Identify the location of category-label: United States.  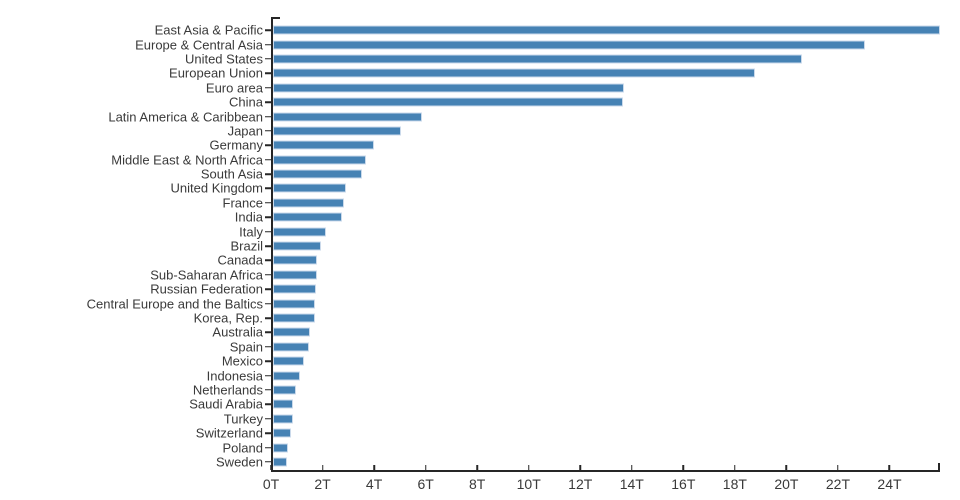
(223, 59).